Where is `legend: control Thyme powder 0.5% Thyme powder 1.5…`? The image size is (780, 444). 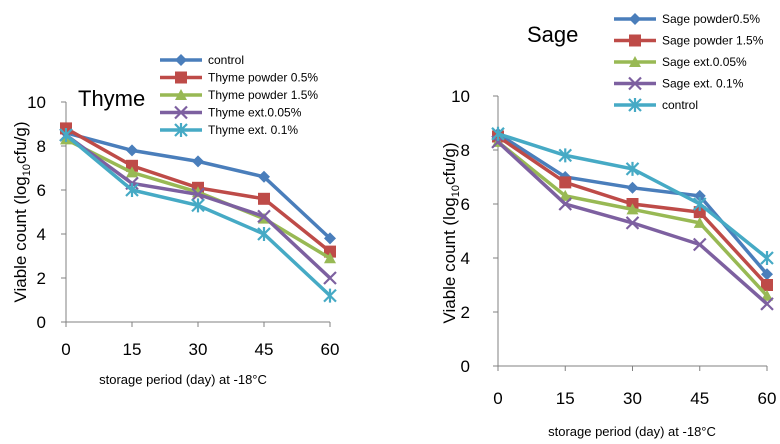
legend: control Thyme powder 0.5% Thyme powder 1.5… is located at coordinates (239, 95).